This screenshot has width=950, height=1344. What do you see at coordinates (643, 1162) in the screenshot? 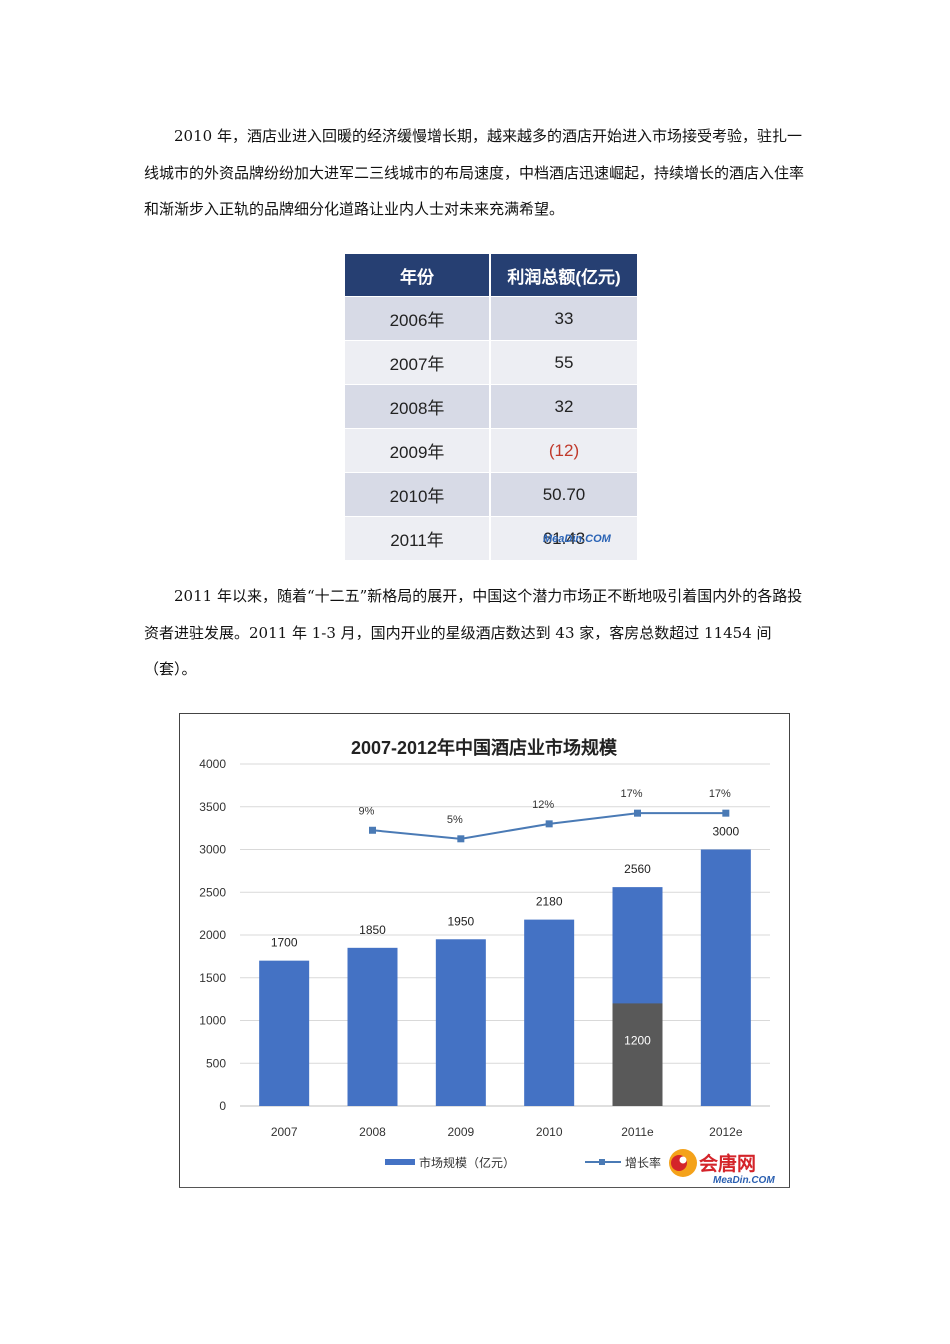
I see `legend-label-rate: 增长率` at bounding box center [643, 1162].